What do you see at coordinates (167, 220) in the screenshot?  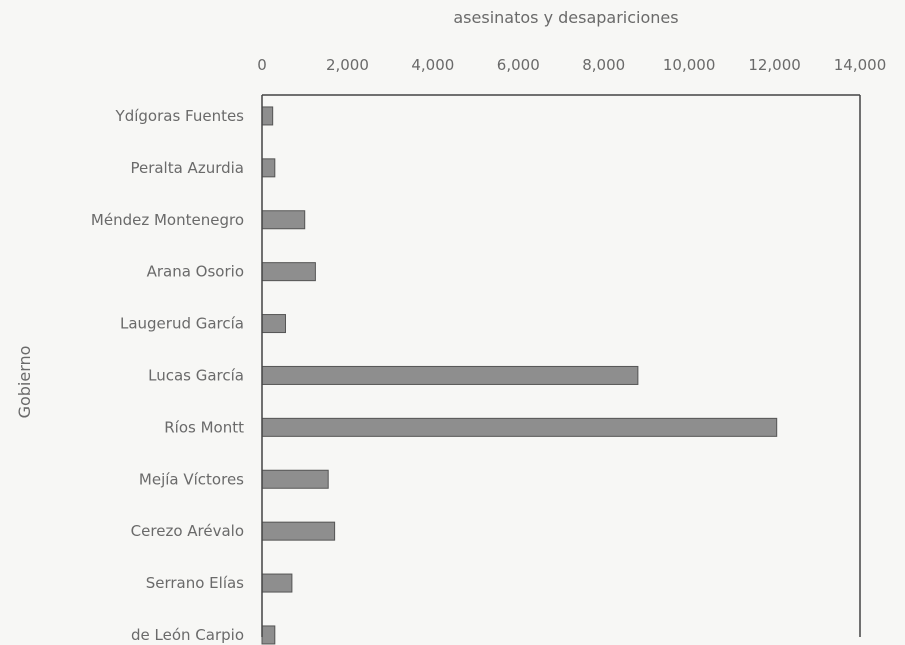 I see `category-label: Méndez Montenegro` at bounding box center [167, 220].